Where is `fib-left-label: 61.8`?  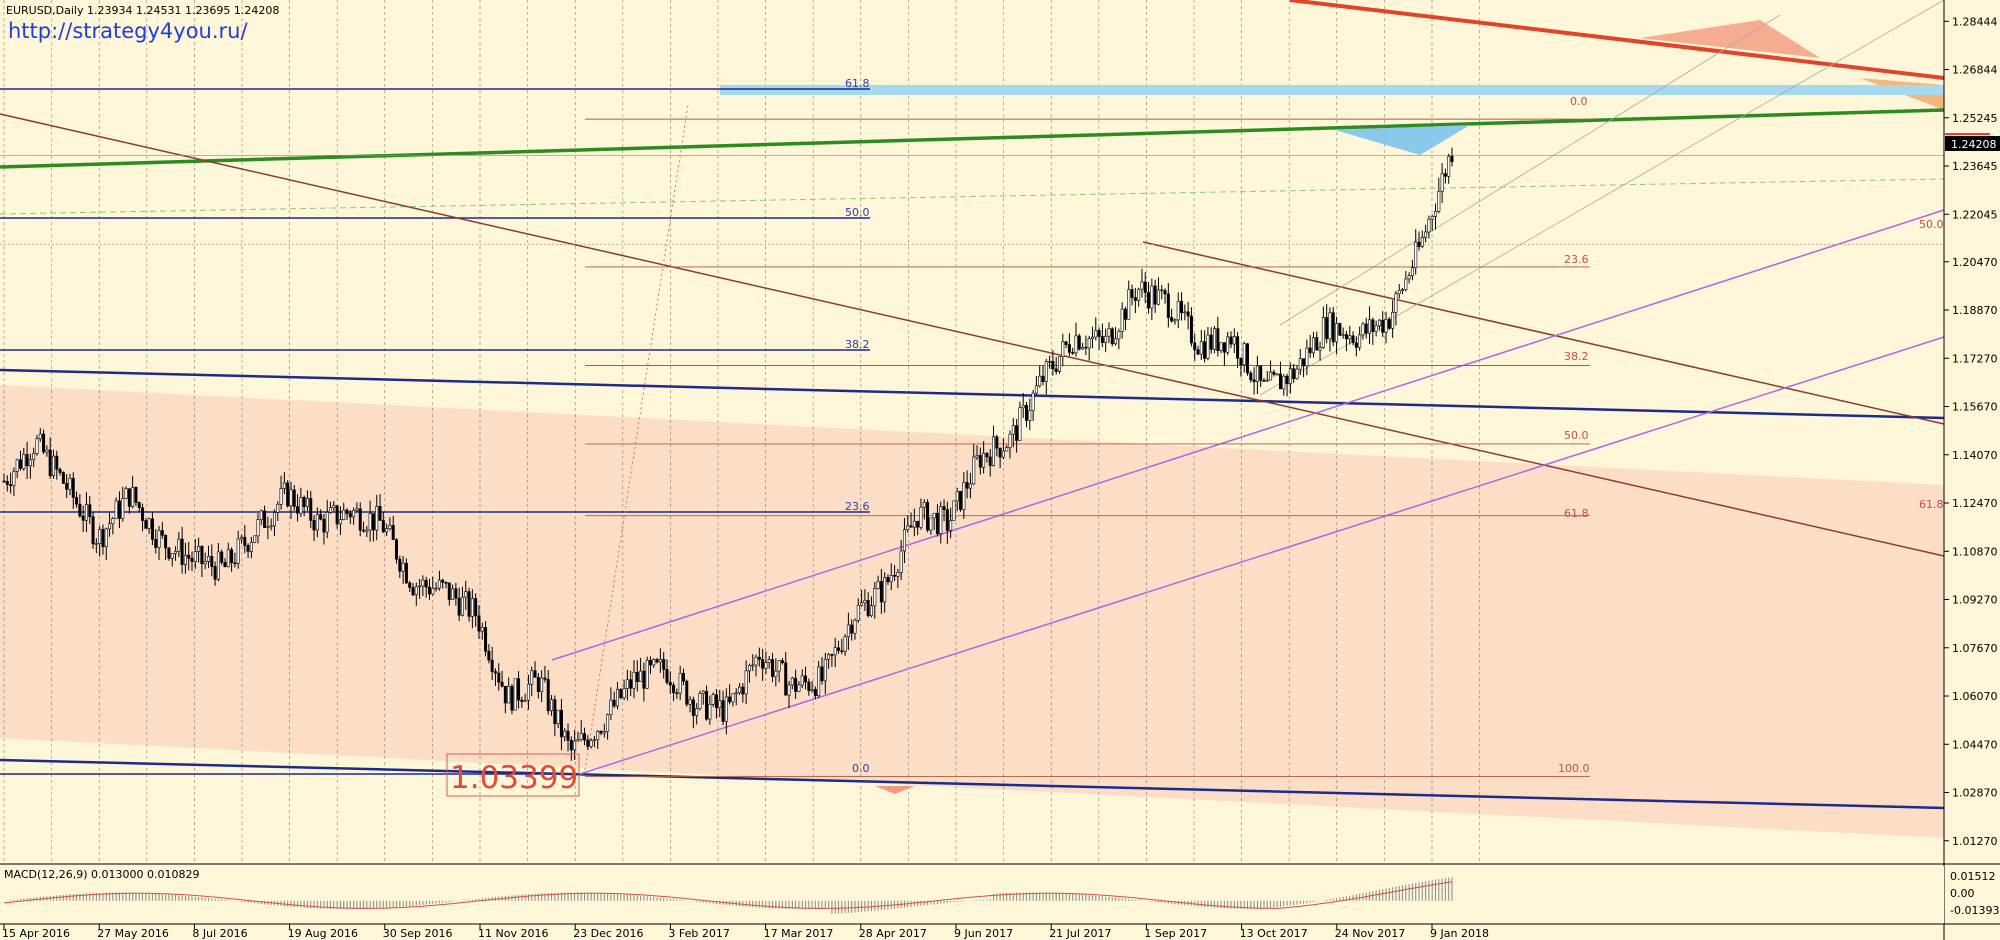
fib-left-label: 61.8 is located at coordinates (857, 83).